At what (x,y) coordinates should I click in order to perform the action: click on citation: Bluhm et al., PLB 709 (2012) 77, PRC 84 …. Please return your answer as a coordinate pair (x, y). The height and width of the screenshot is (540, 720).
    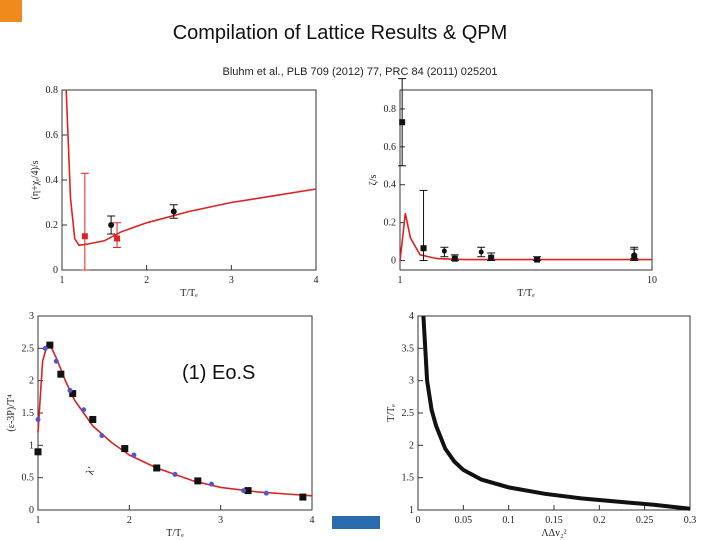
    Looking at the image, I should click on (360, 72).